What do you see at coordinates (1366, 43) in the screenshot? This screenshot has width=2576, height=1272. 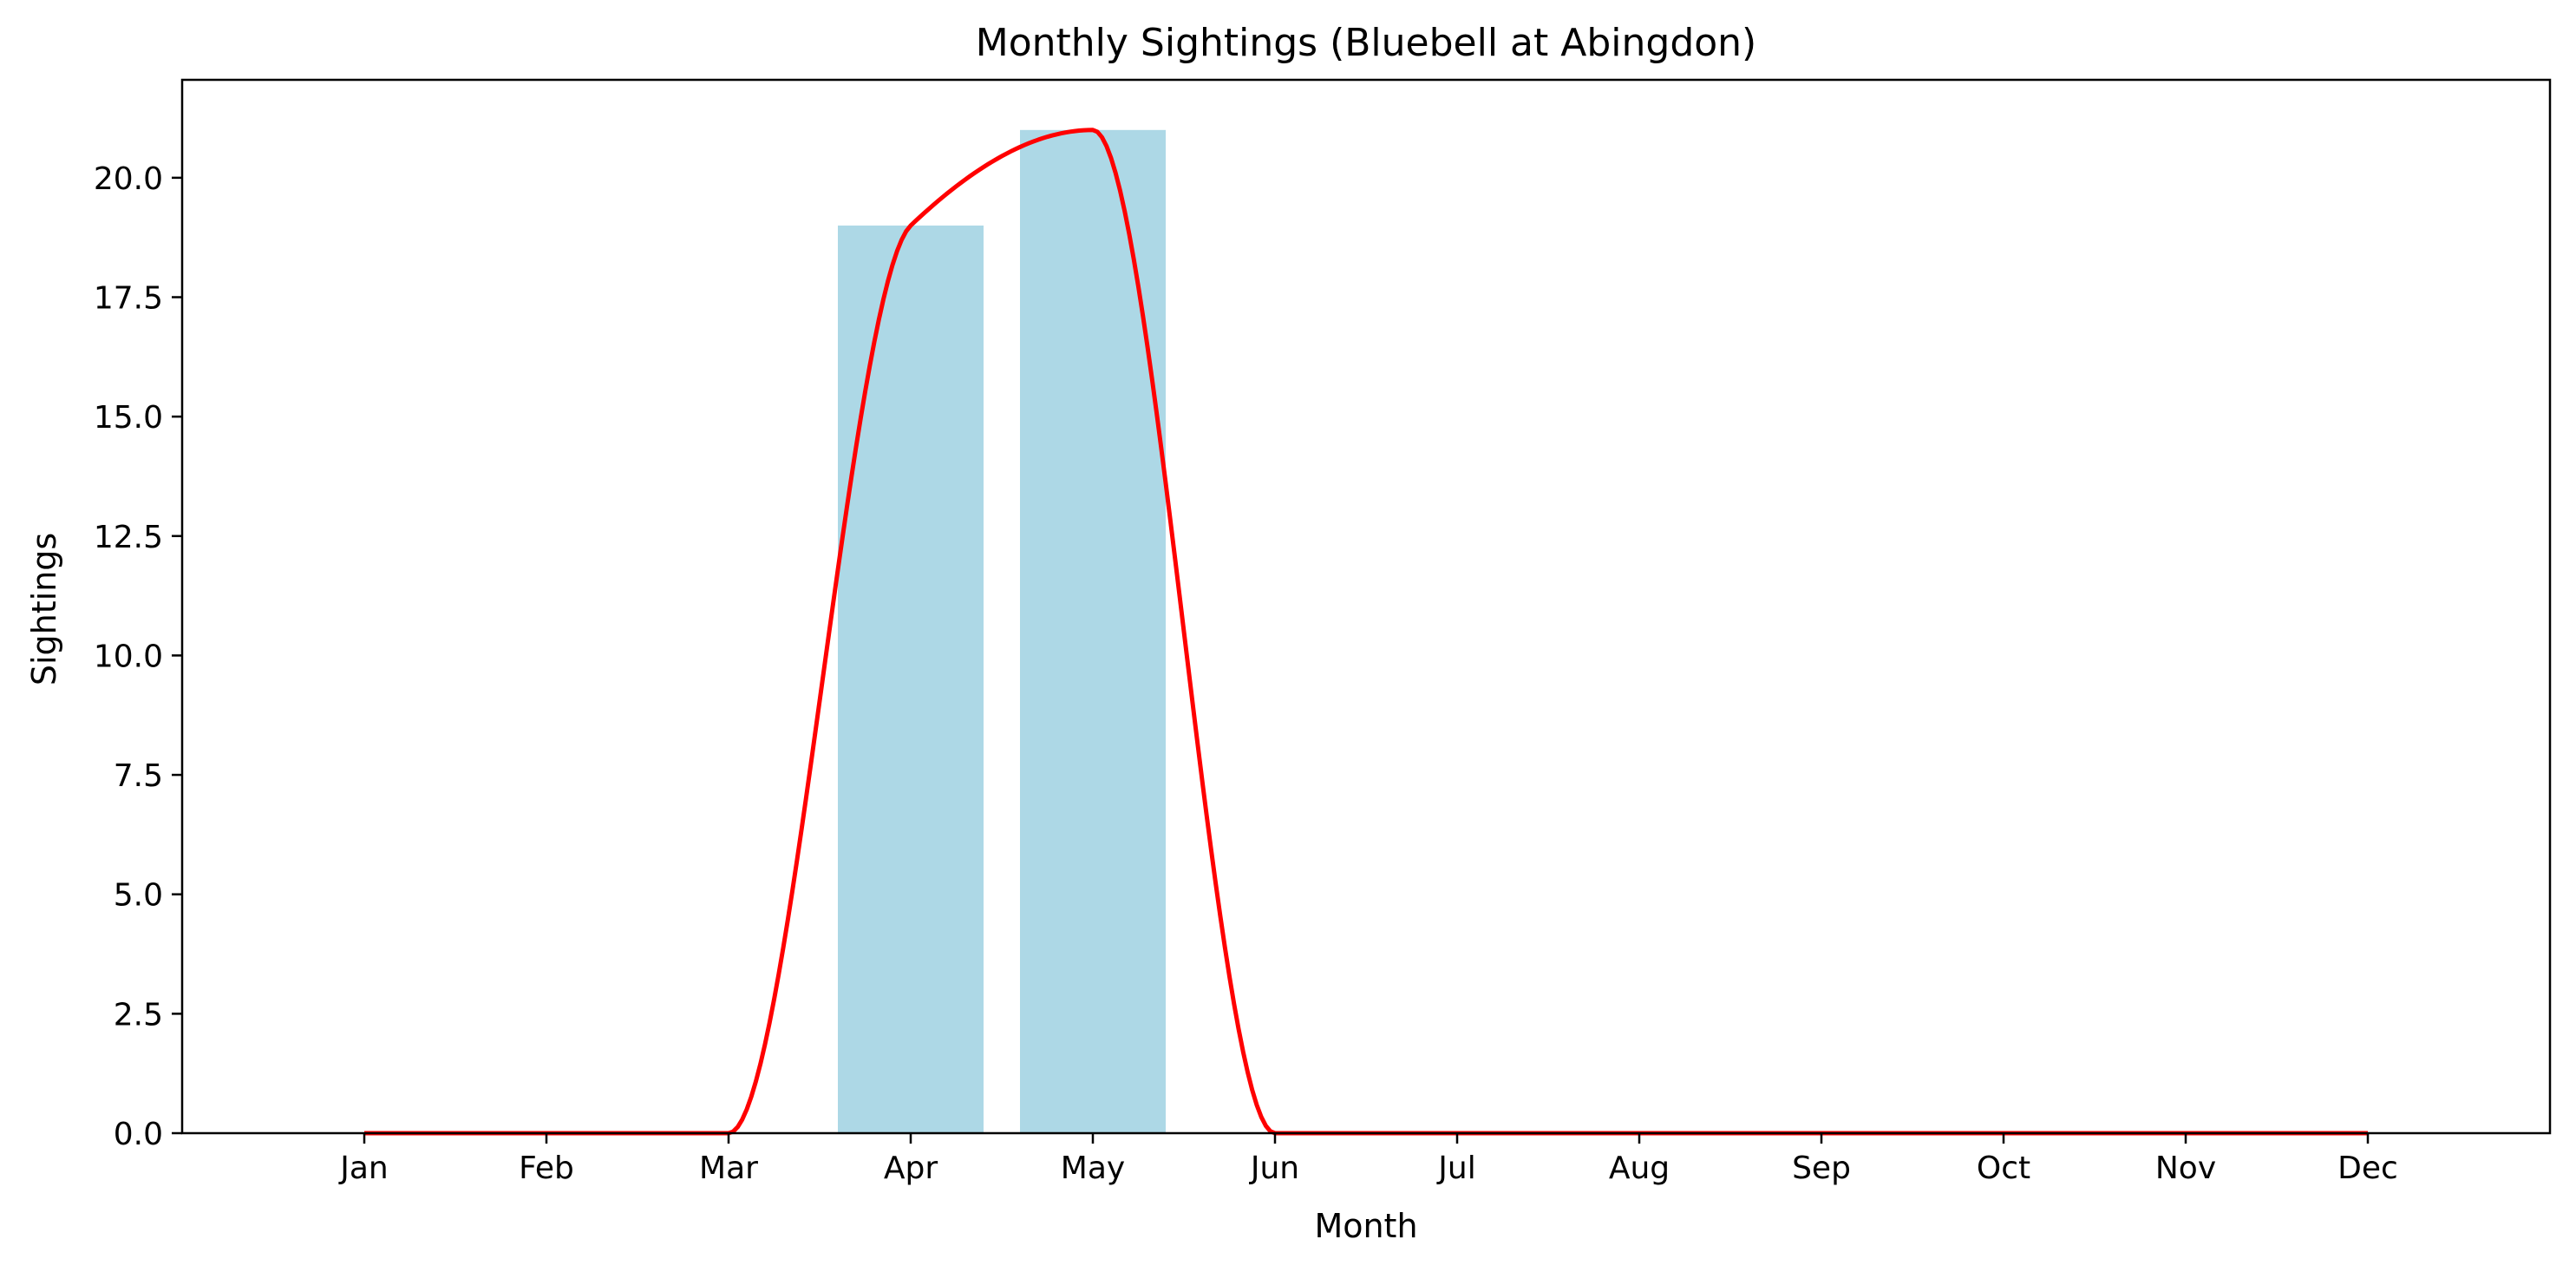 I see `chart-title: Monthly Sightings (Bluebell at Abingdon)` at bounding box center [1366, 43].